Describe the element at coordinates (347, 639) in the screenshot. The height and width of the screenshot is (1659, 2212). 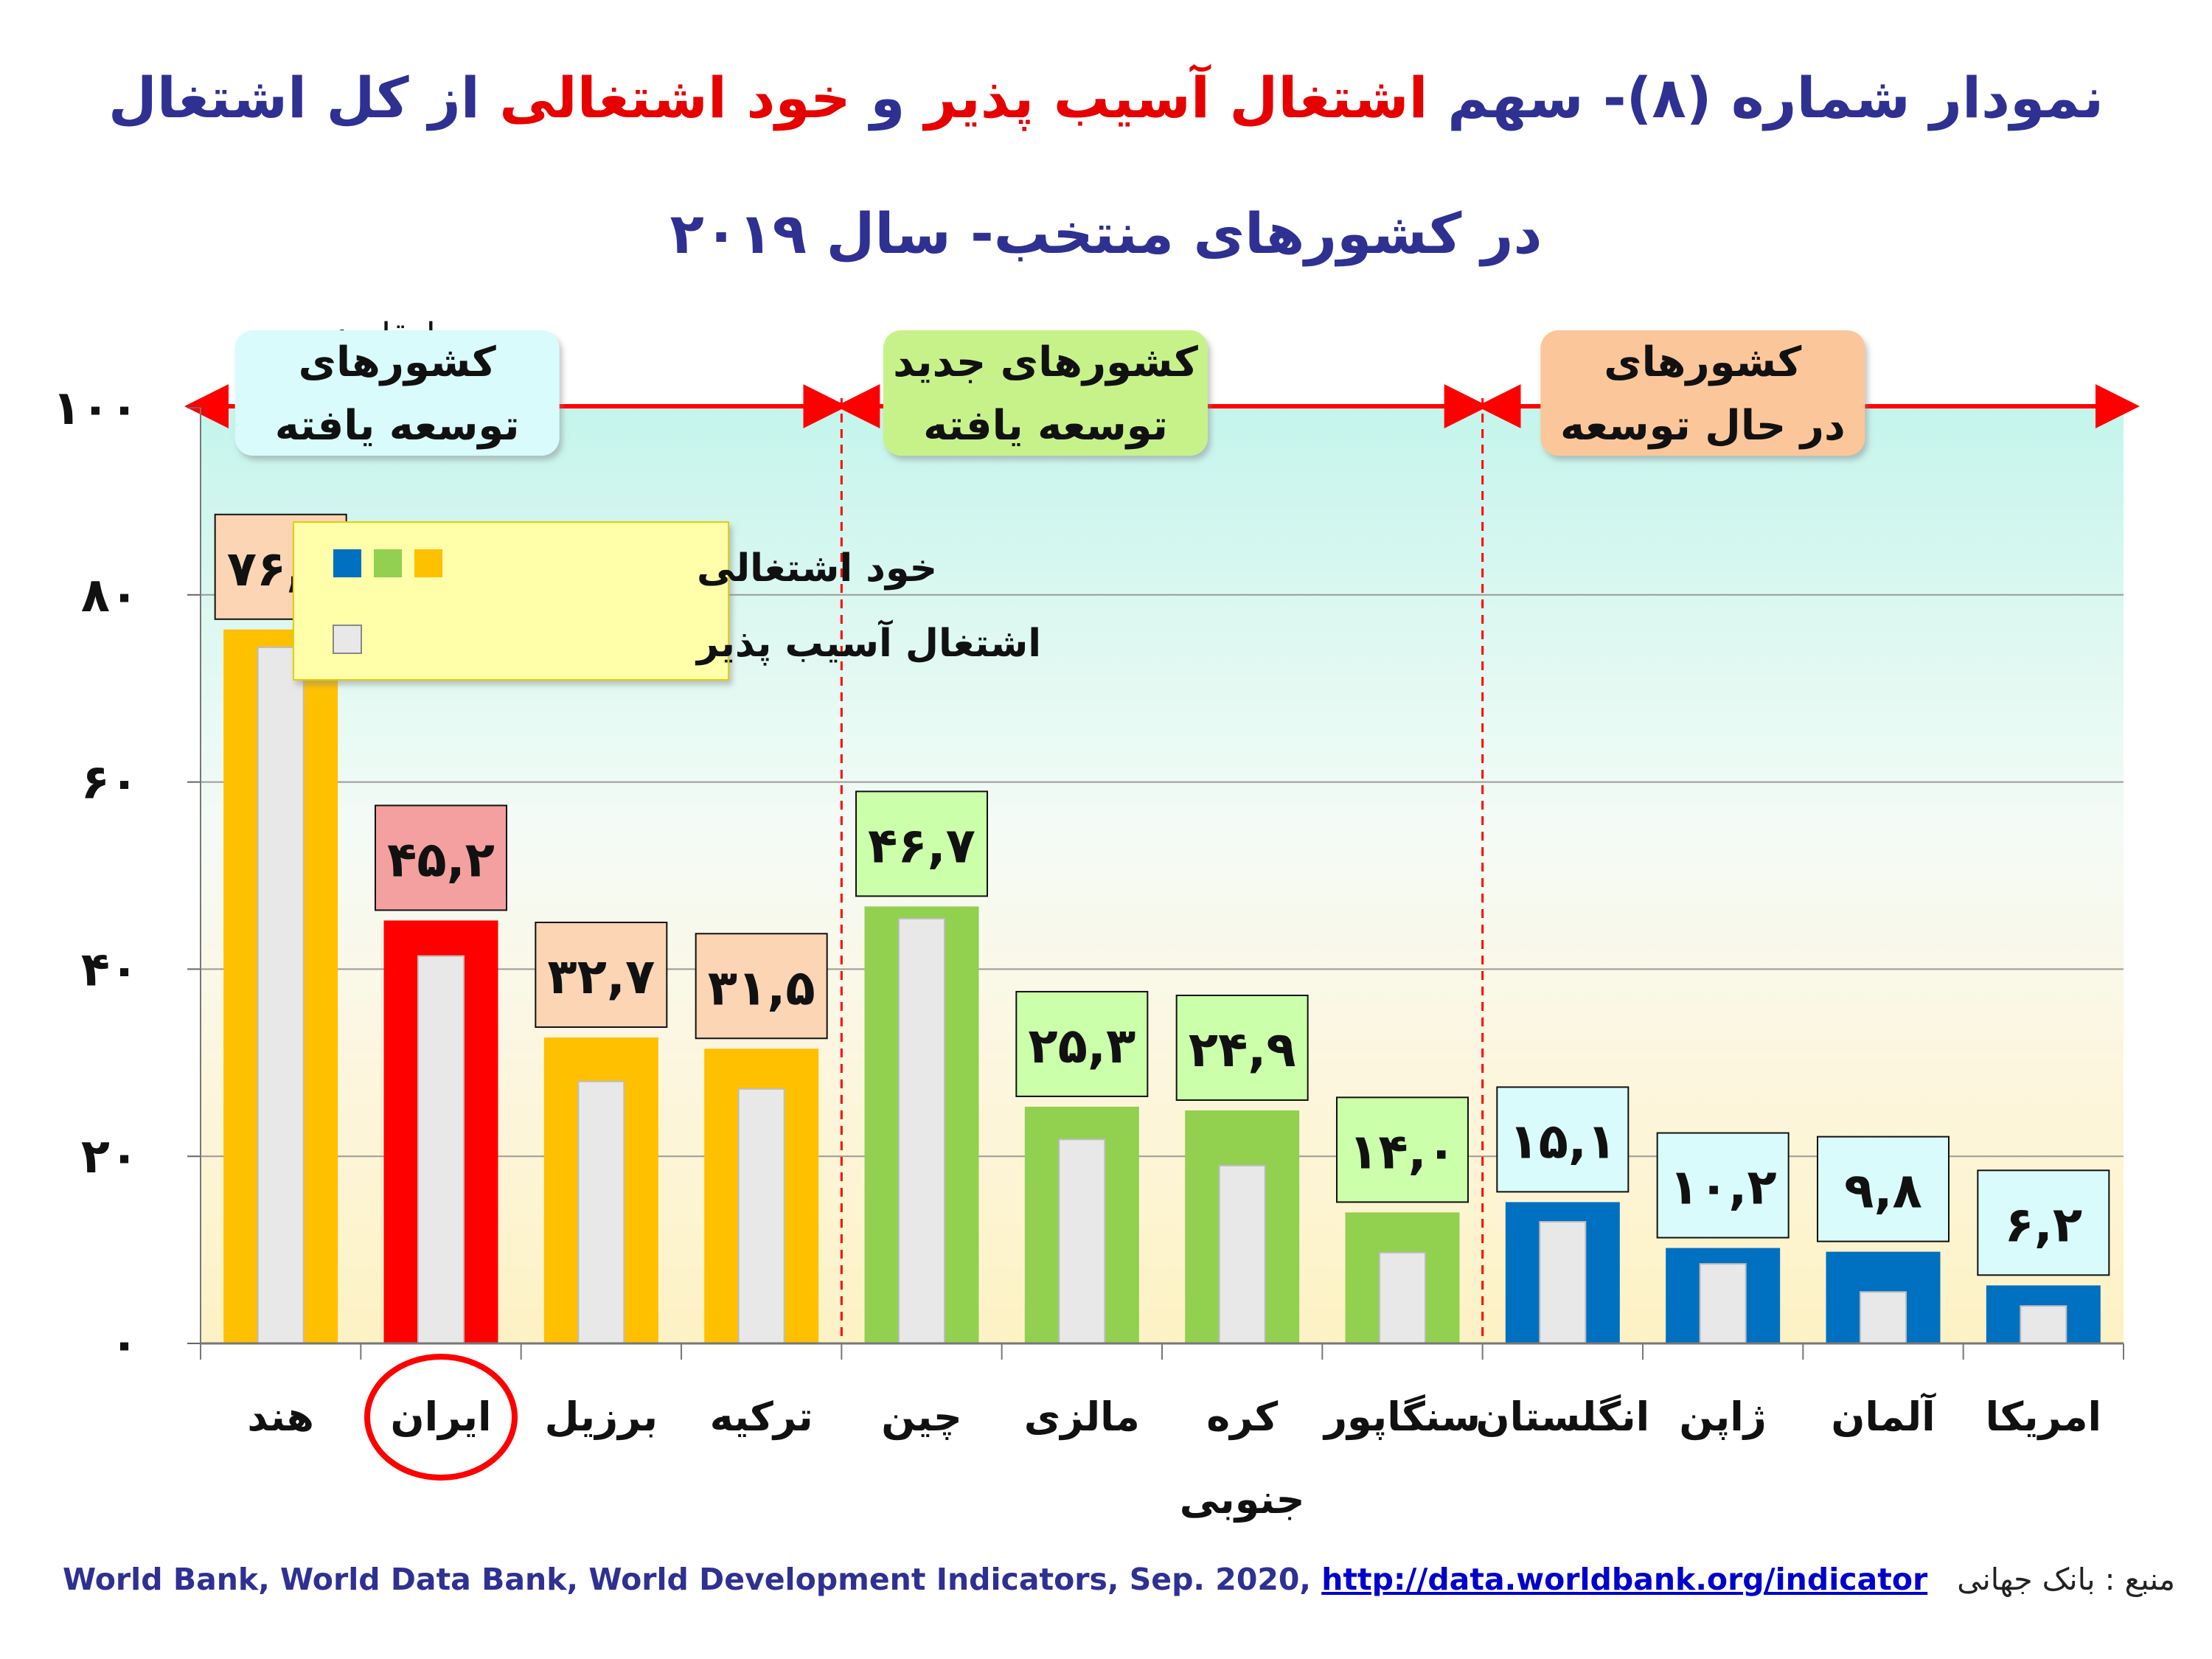
I see `legend-swatch-vulnerable` at that location.